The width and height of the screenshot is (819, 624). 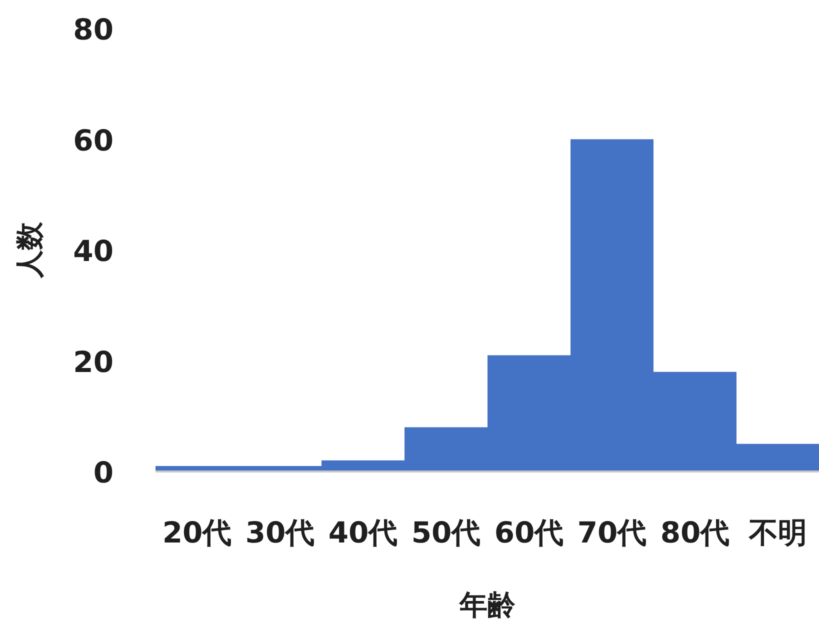 I want to click on y-tick-label: 60, so click(x=93, y=140).